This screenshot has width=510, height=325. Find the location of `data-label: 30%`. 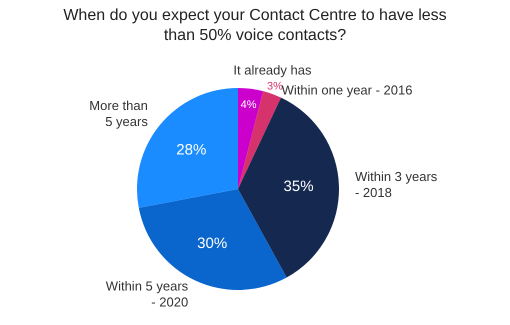

data-label: 30% is located at coordinates (212, 243).